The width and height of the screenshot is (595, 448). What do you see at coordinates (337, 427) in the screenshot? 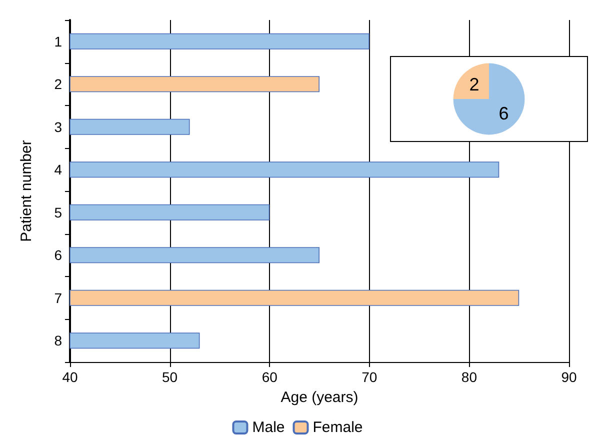
I see `legend-label: Female` at bounding box center [337, 427].